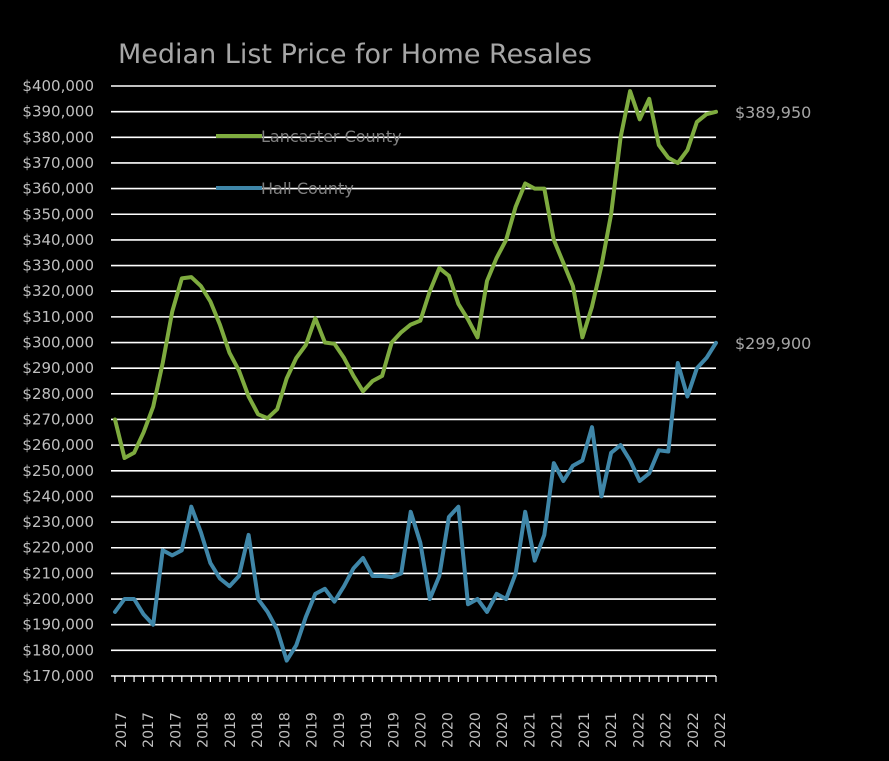 The height and width of the screenshot is (761, 889). Describe the element at coordinates (58, 317) in the screenshot. I see `y-tick-label: $310,000` at that location.